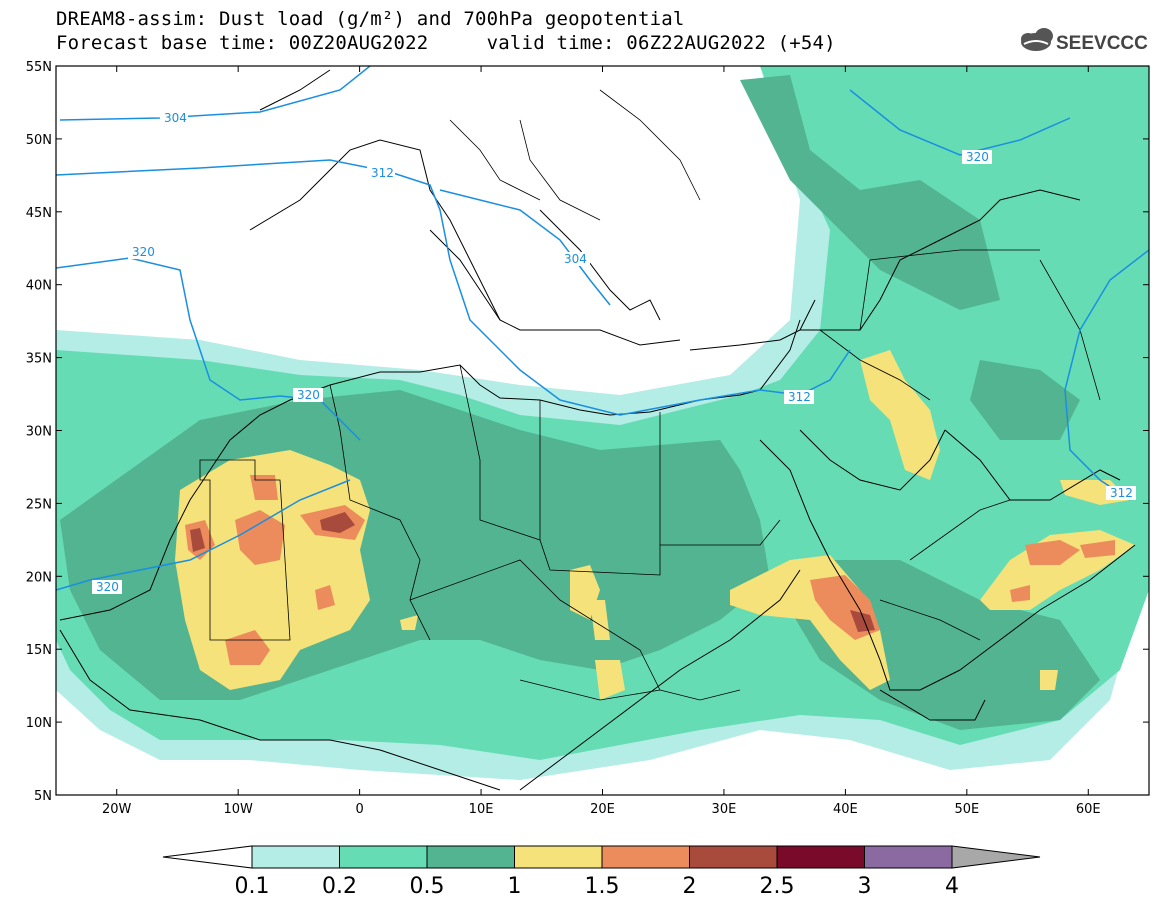 The height and width of the screenshot is (907, 1165). Describe the element at coordinates (996, 857) in the screenshot. I see `colorbar-over-arrow` at that location.